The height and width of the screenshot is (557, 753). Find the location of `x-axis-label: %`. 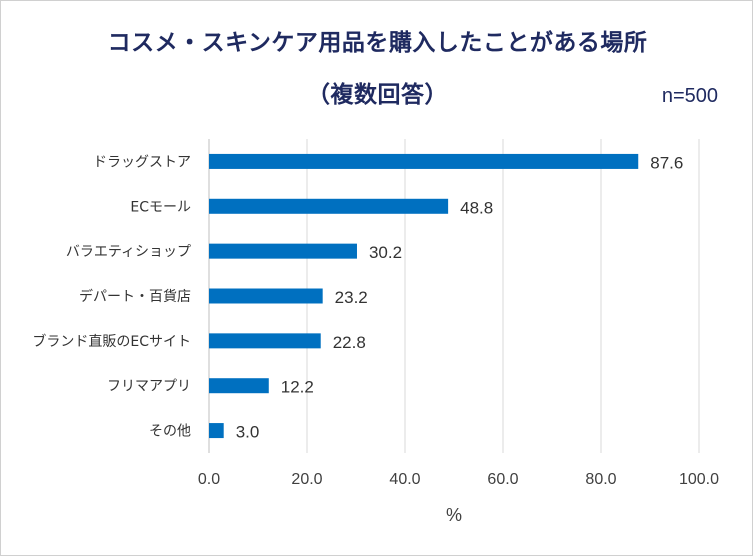

x-axis-label: % is located at coordinates (454, 515).